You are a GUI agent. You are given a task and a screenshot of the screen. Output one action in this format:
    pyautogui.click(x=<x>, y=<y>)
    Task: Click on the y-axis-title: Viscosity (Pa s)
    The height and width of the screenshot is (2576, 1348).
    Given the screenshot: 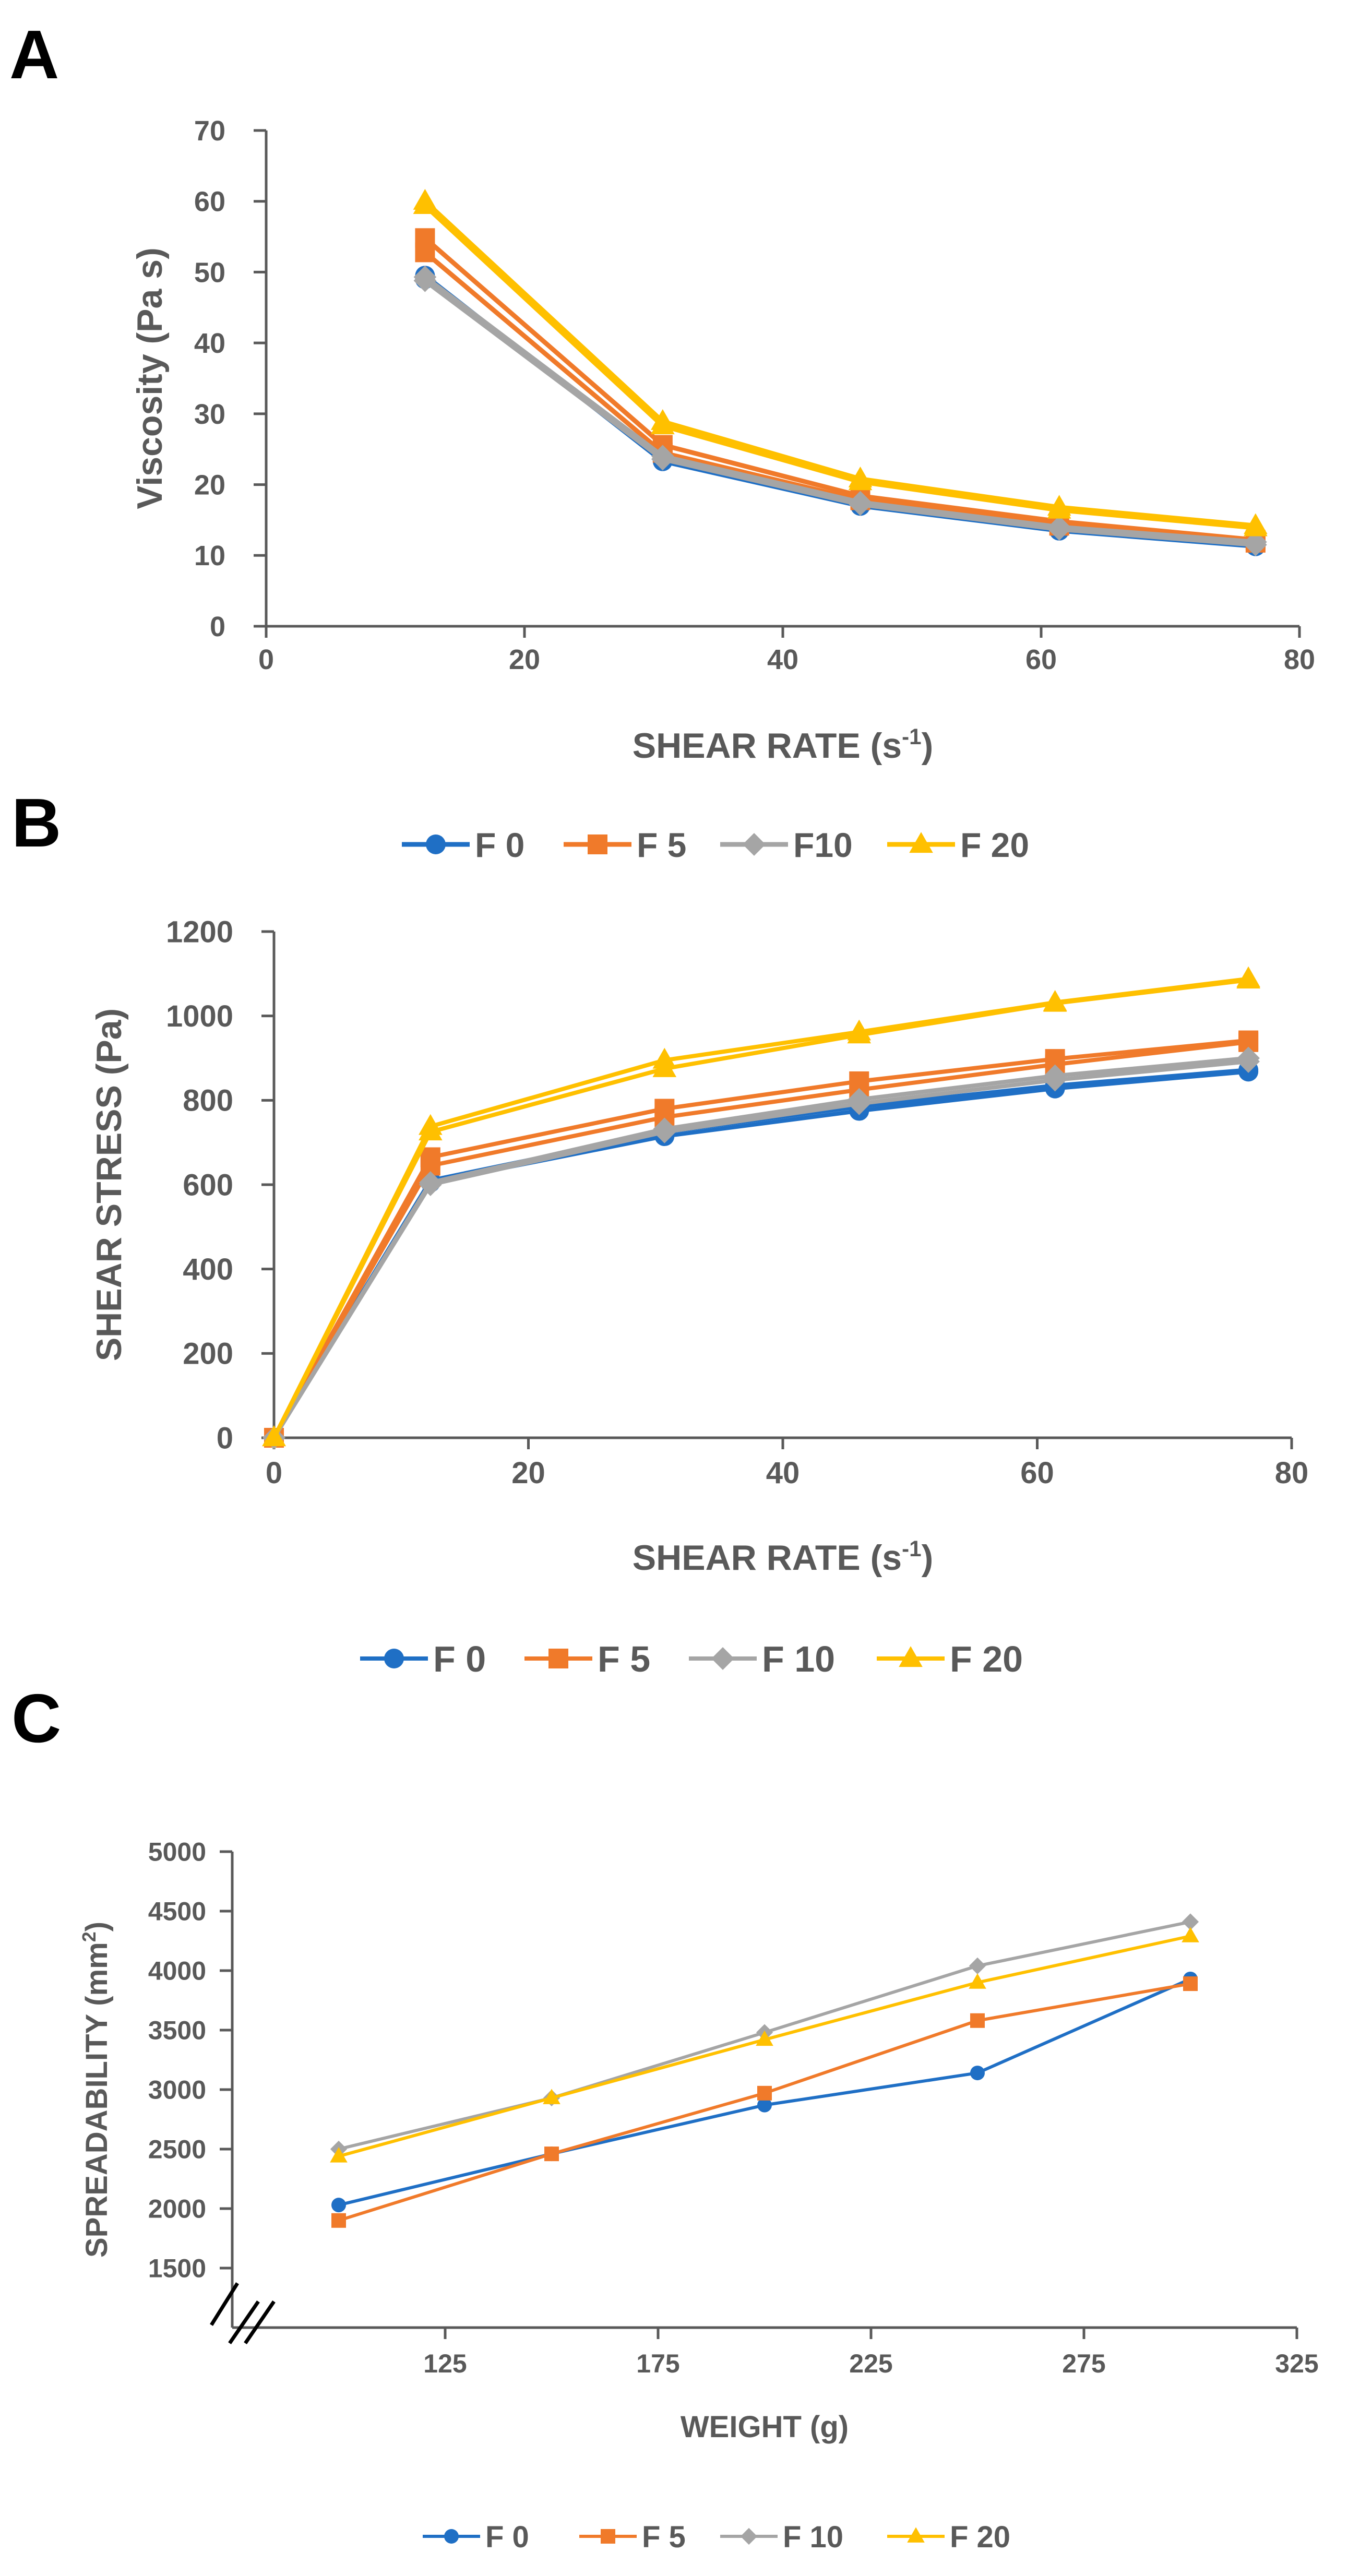 What is the action you would take?
    pyautogui.click(x=150, y=378)
    